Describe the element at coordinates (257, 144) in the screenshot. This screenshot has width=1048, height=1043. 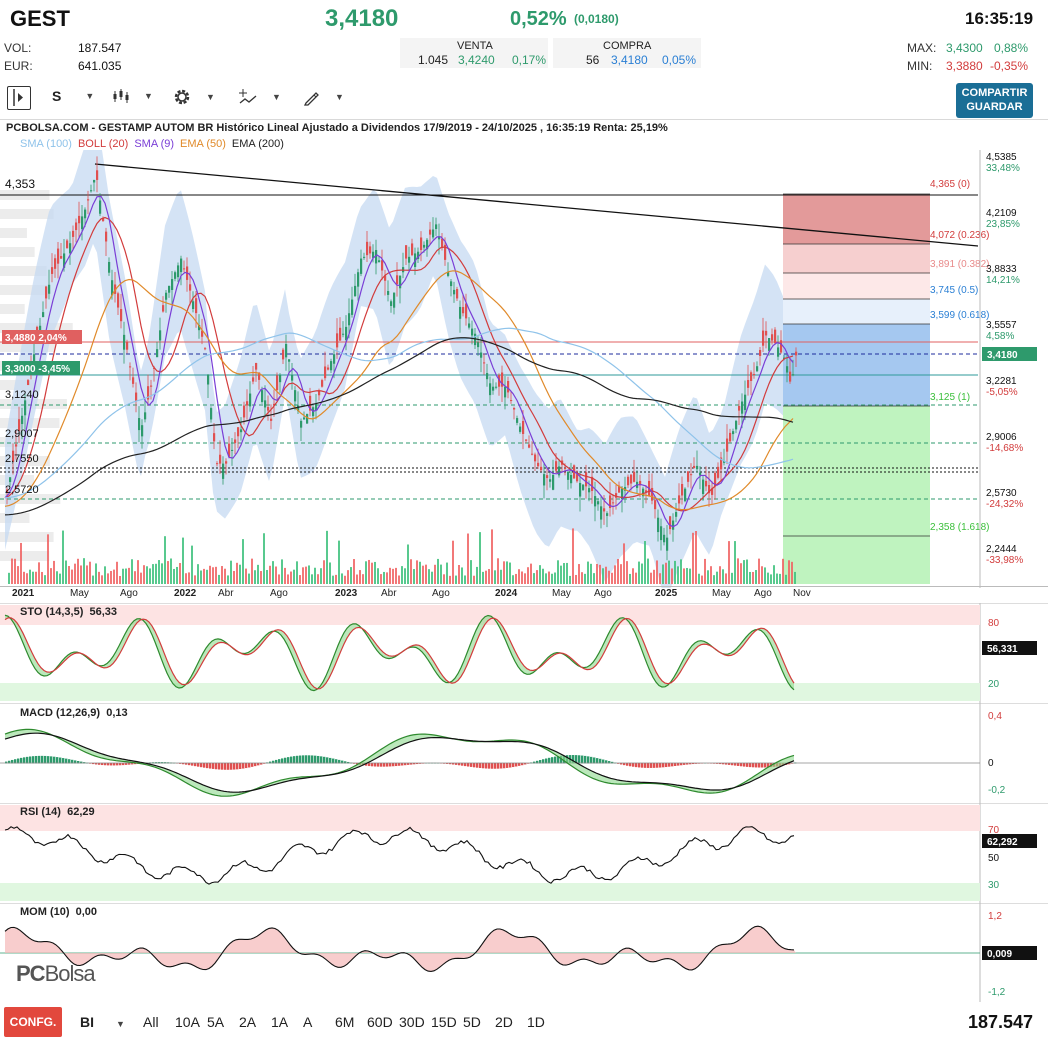
I see `legend-item-4: EMA (200)` at that location.